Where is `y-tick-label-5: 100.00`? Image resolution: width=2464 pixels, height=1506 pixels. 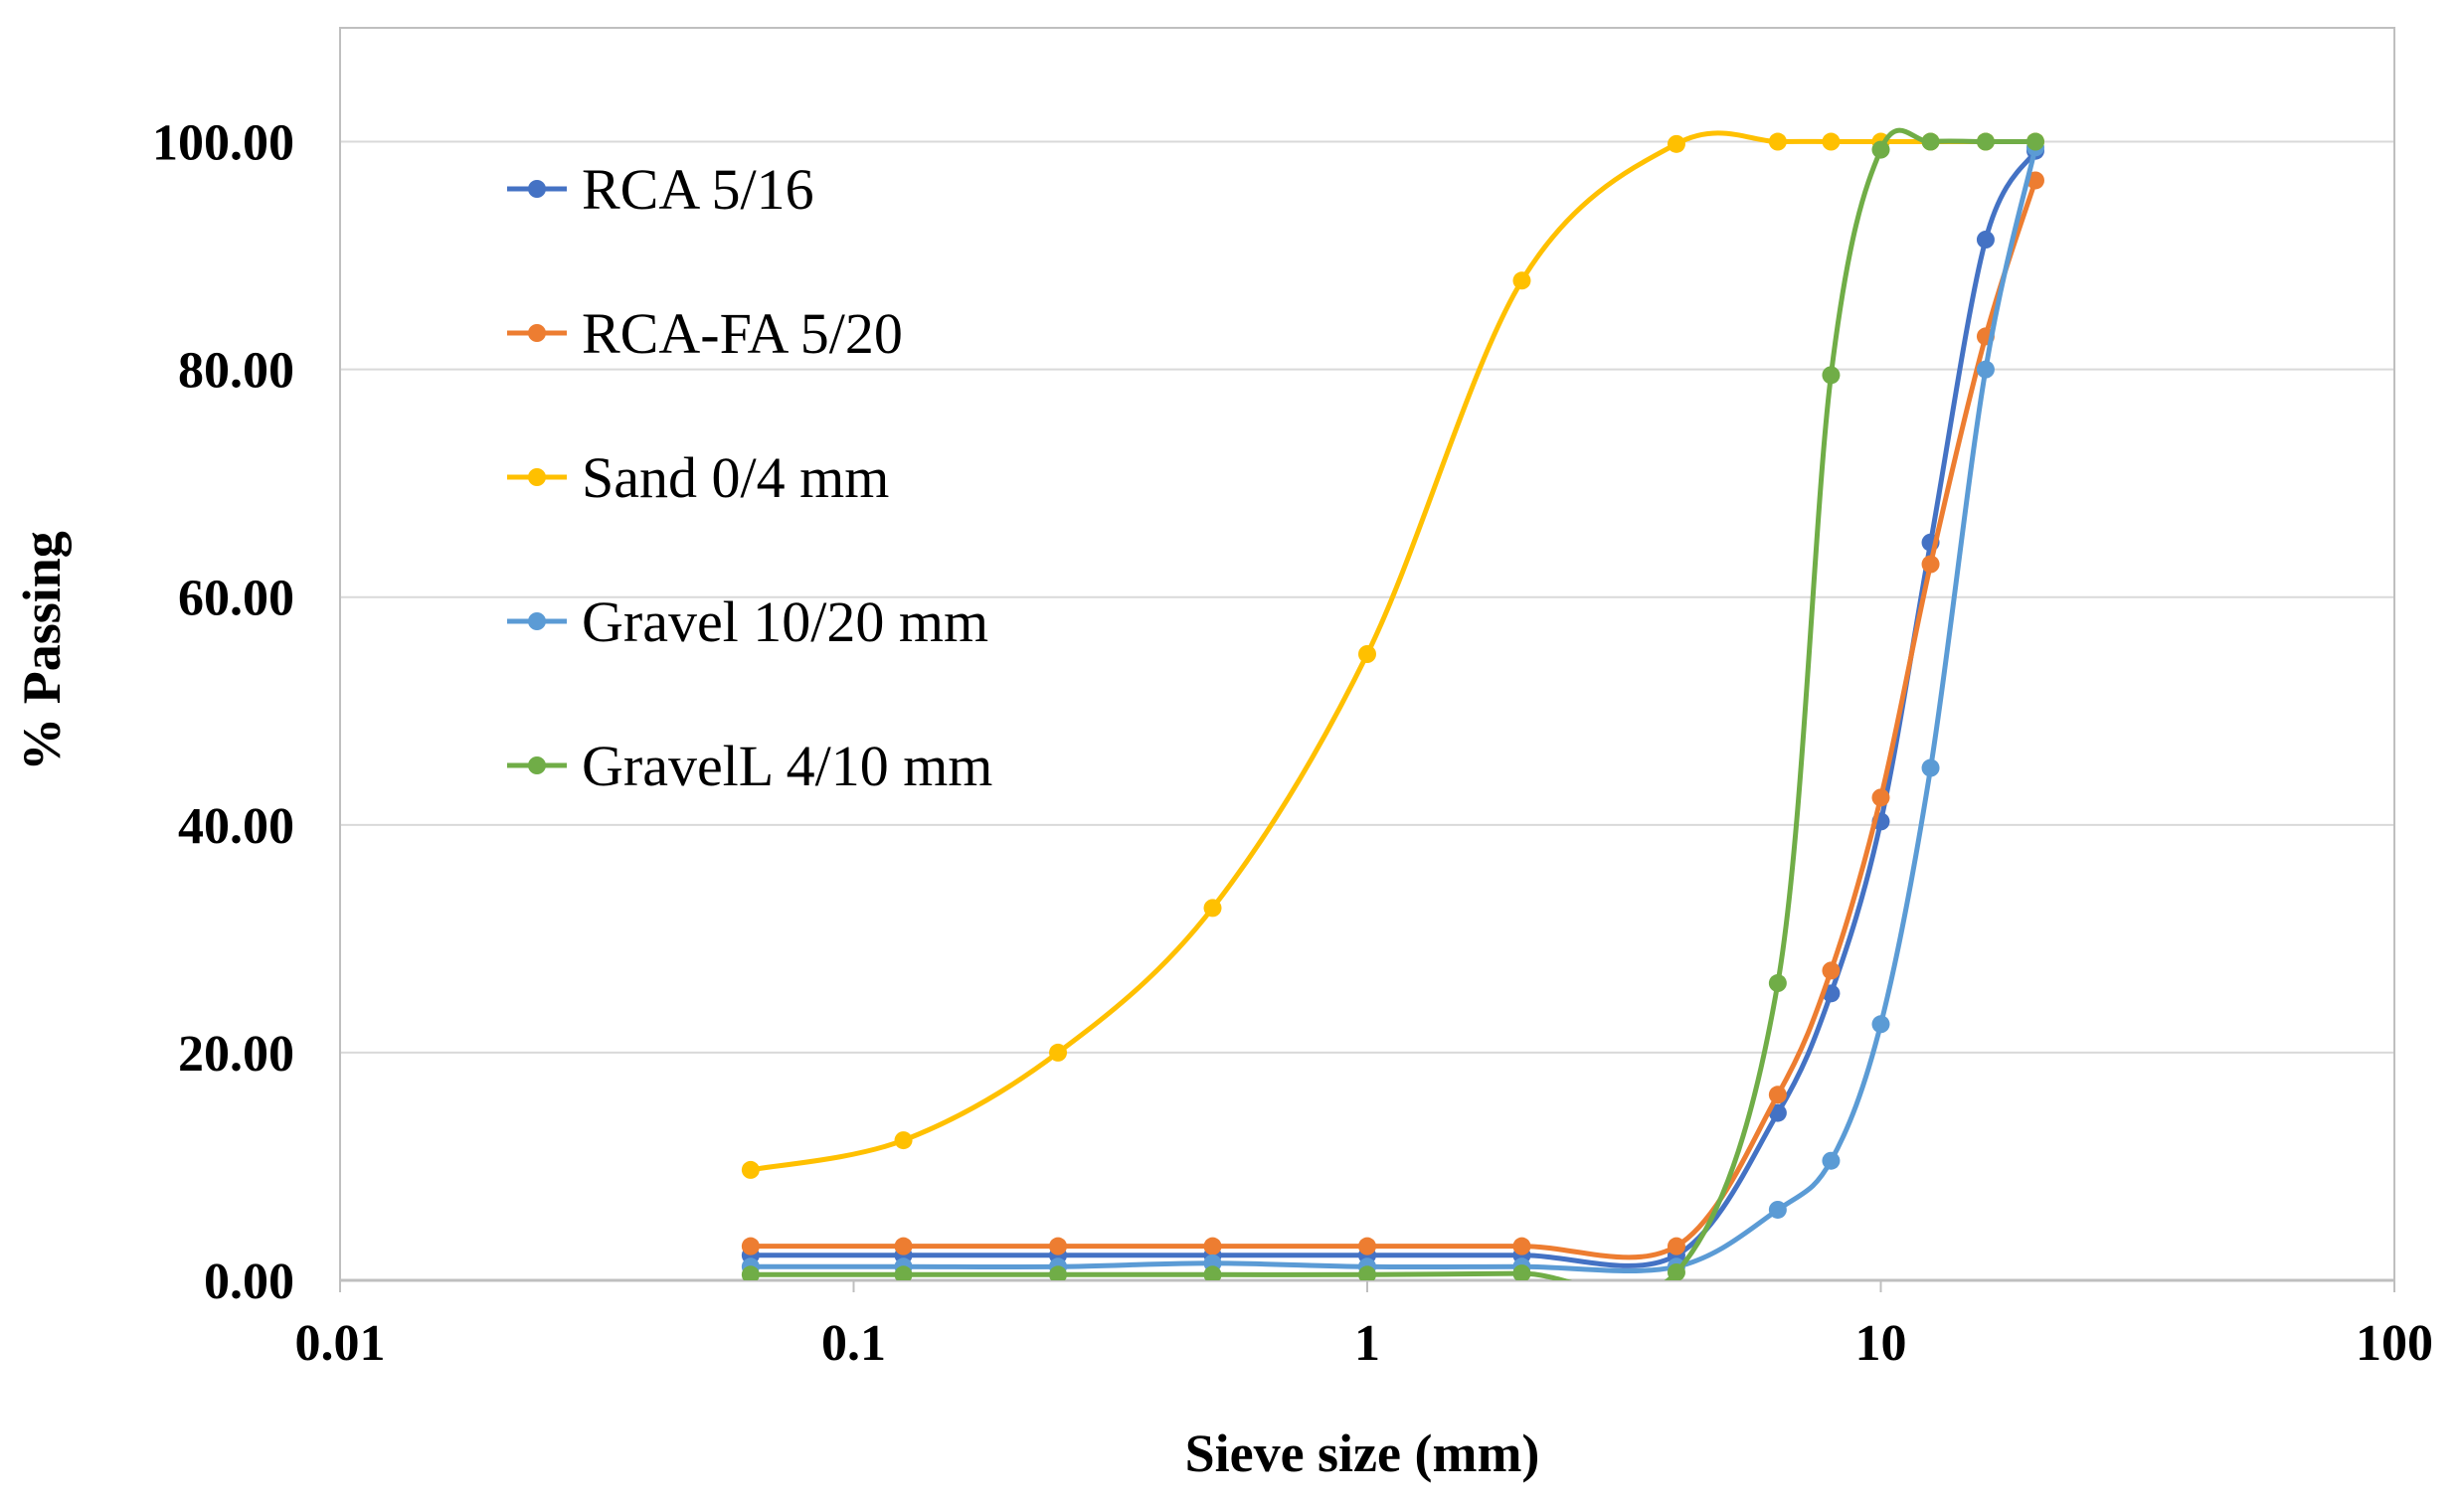
y-tick-label-5: 100.00 is located at coordinates (223, 143).